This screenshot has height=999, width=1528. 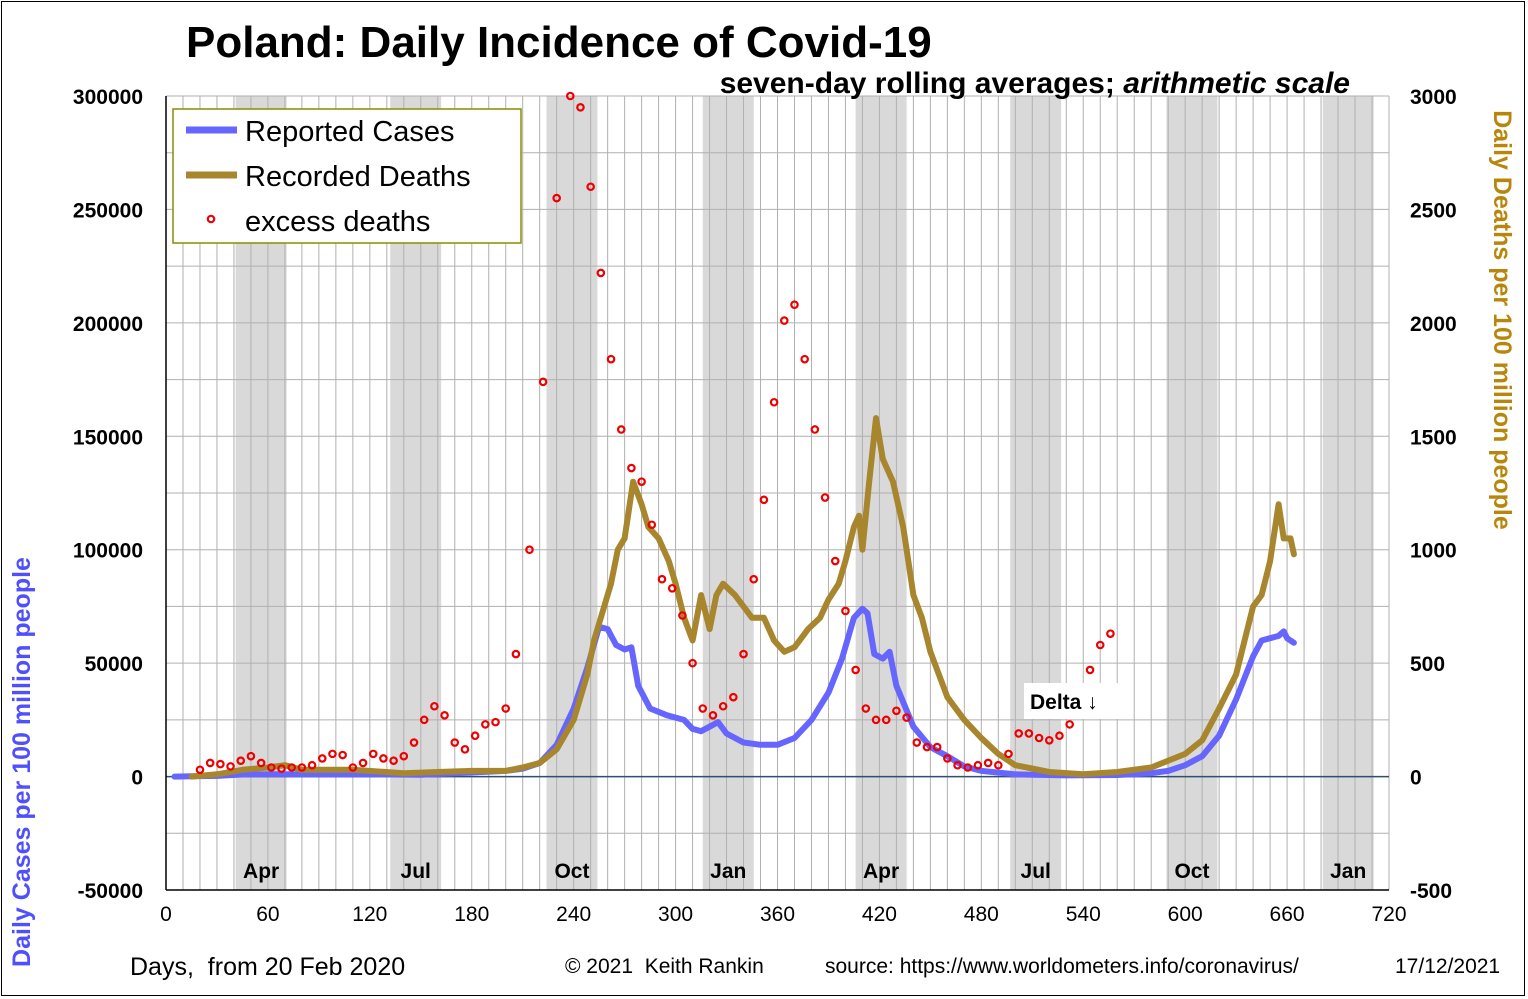 What do you see at coordinates (350, 132) in the screenshot?
I see `legend-cases-label: Reported Cases` at bounding box center [350, 132].